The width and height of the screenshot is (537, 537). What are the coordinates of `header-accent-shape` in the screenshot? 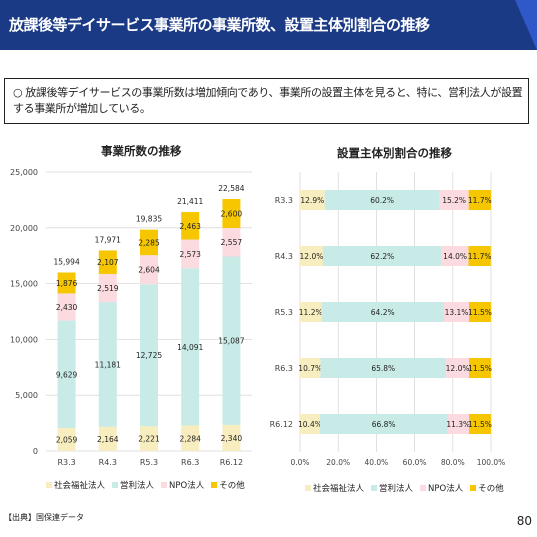 It's located at (526, 25).